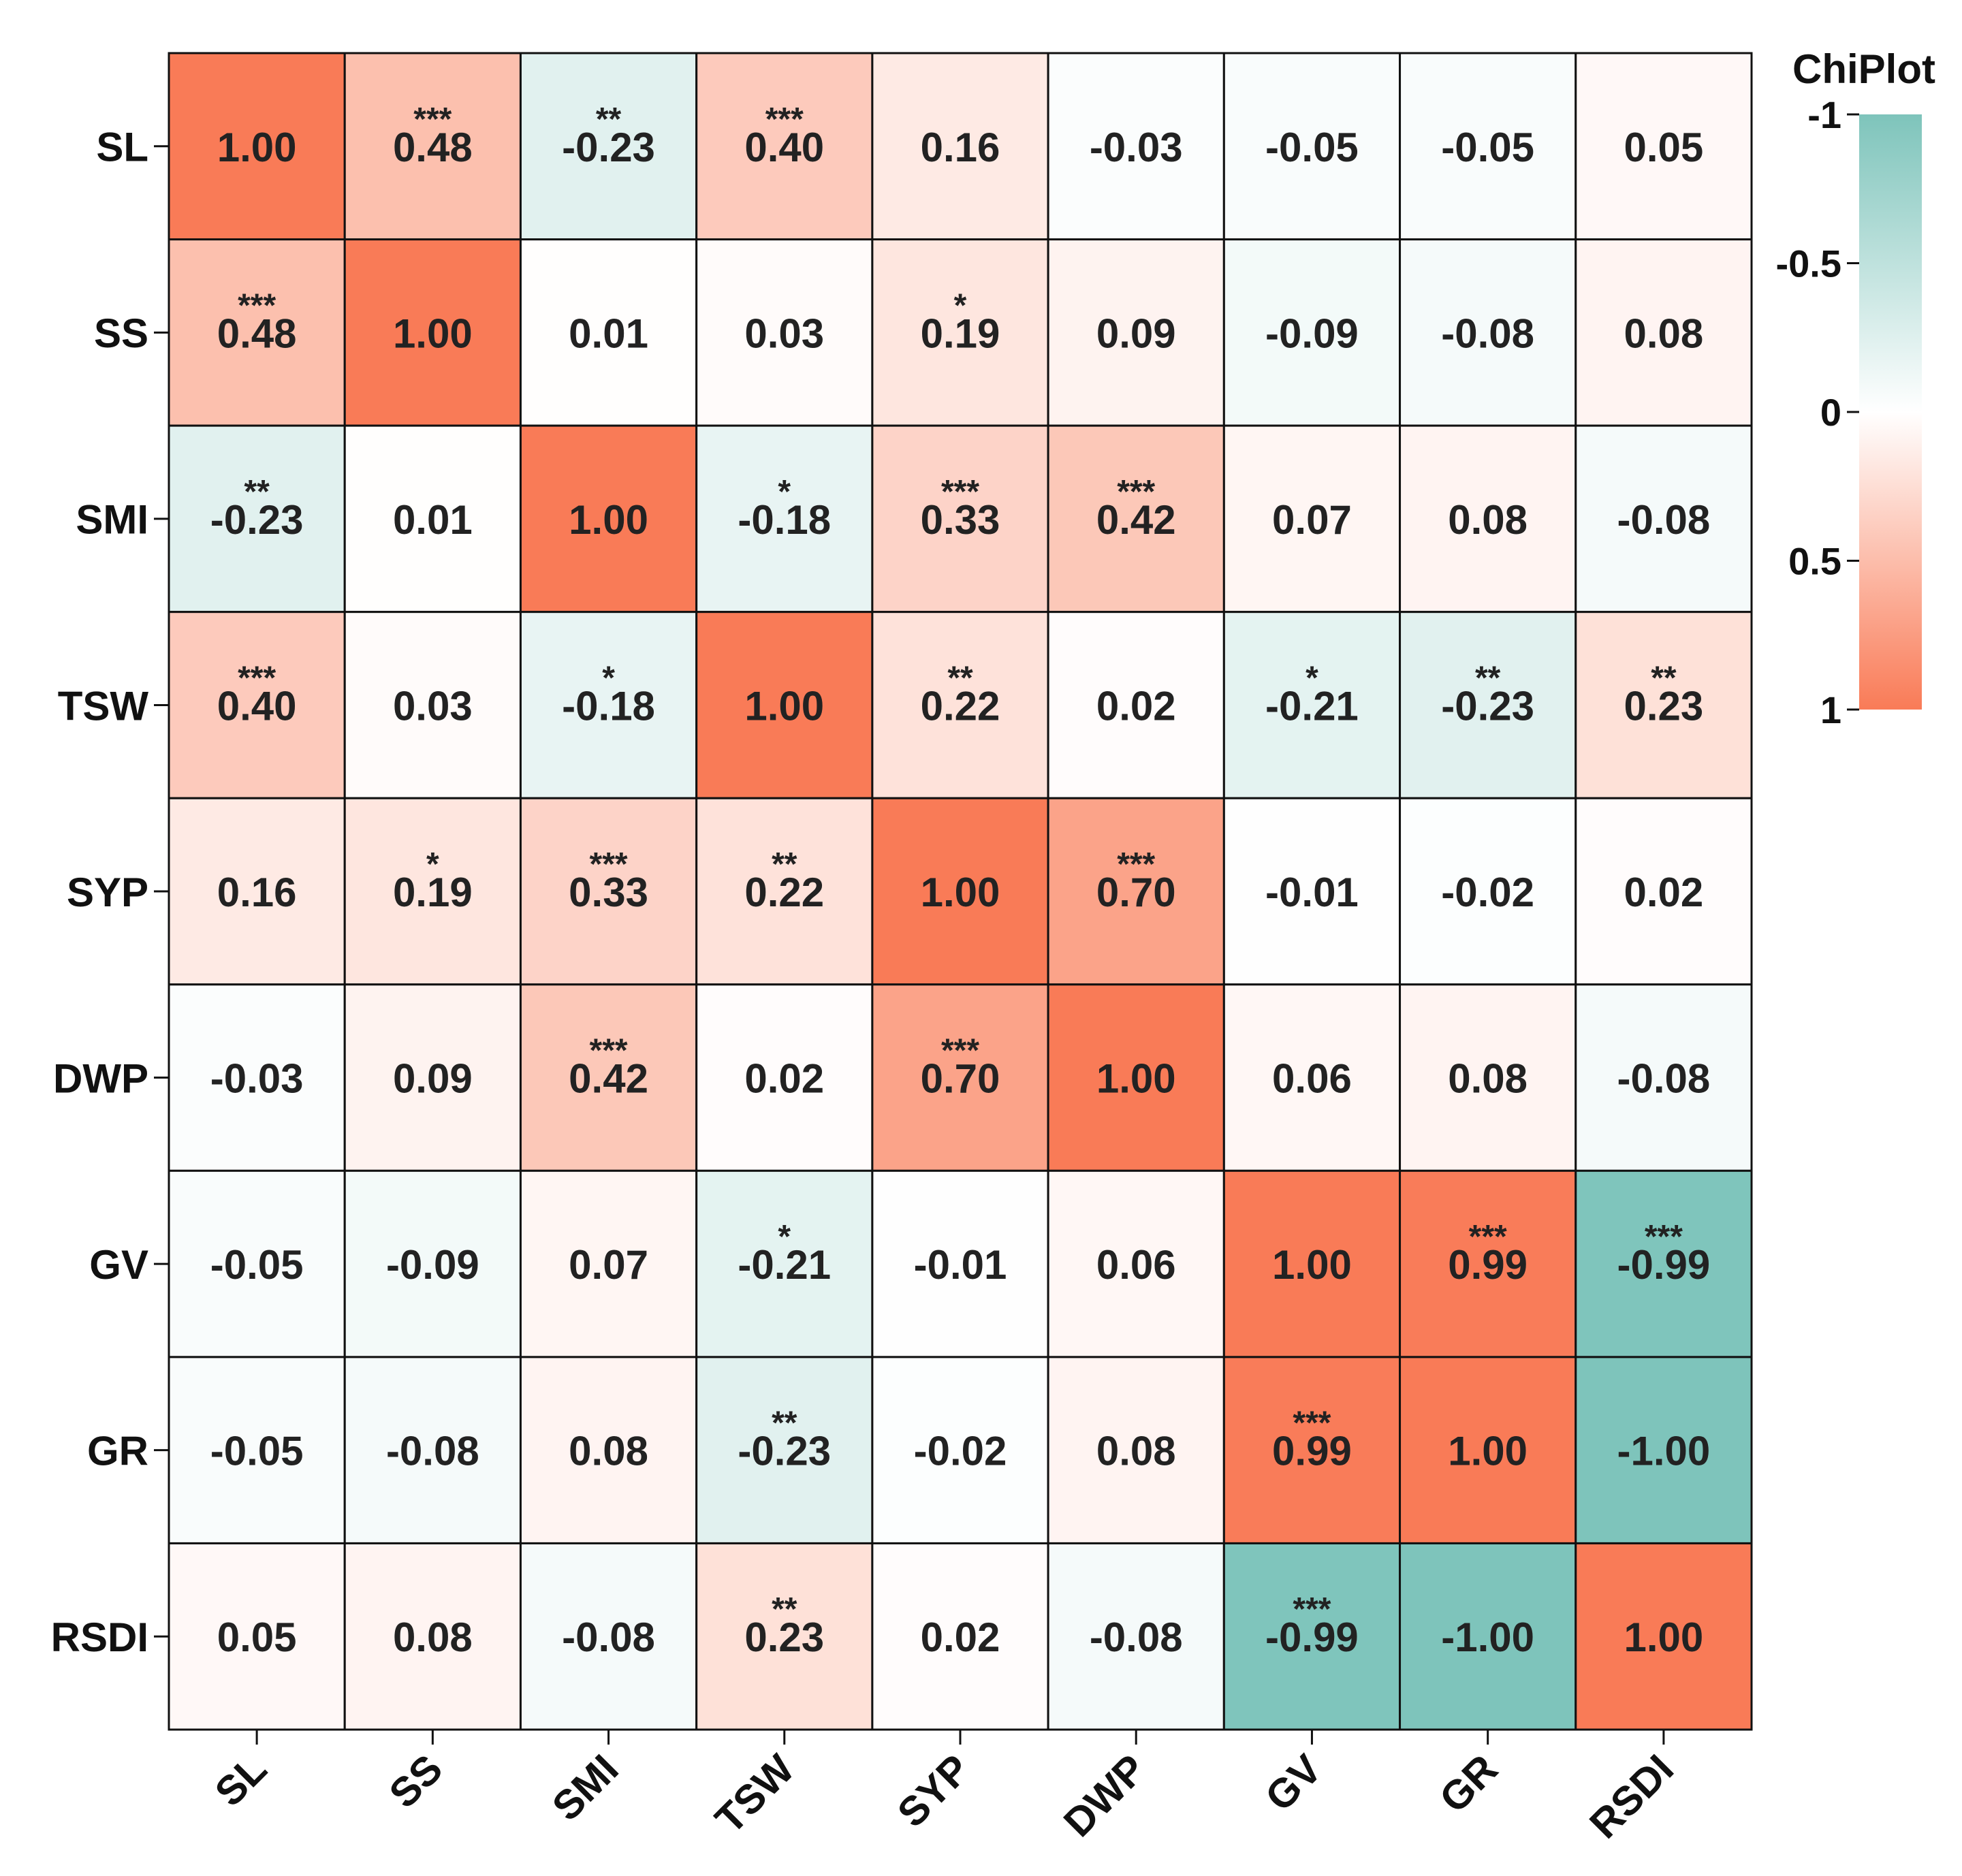 The image size is (1962, 1876). I want to click on cell-value-SS-GV: -0.09, so click(1312, 333).